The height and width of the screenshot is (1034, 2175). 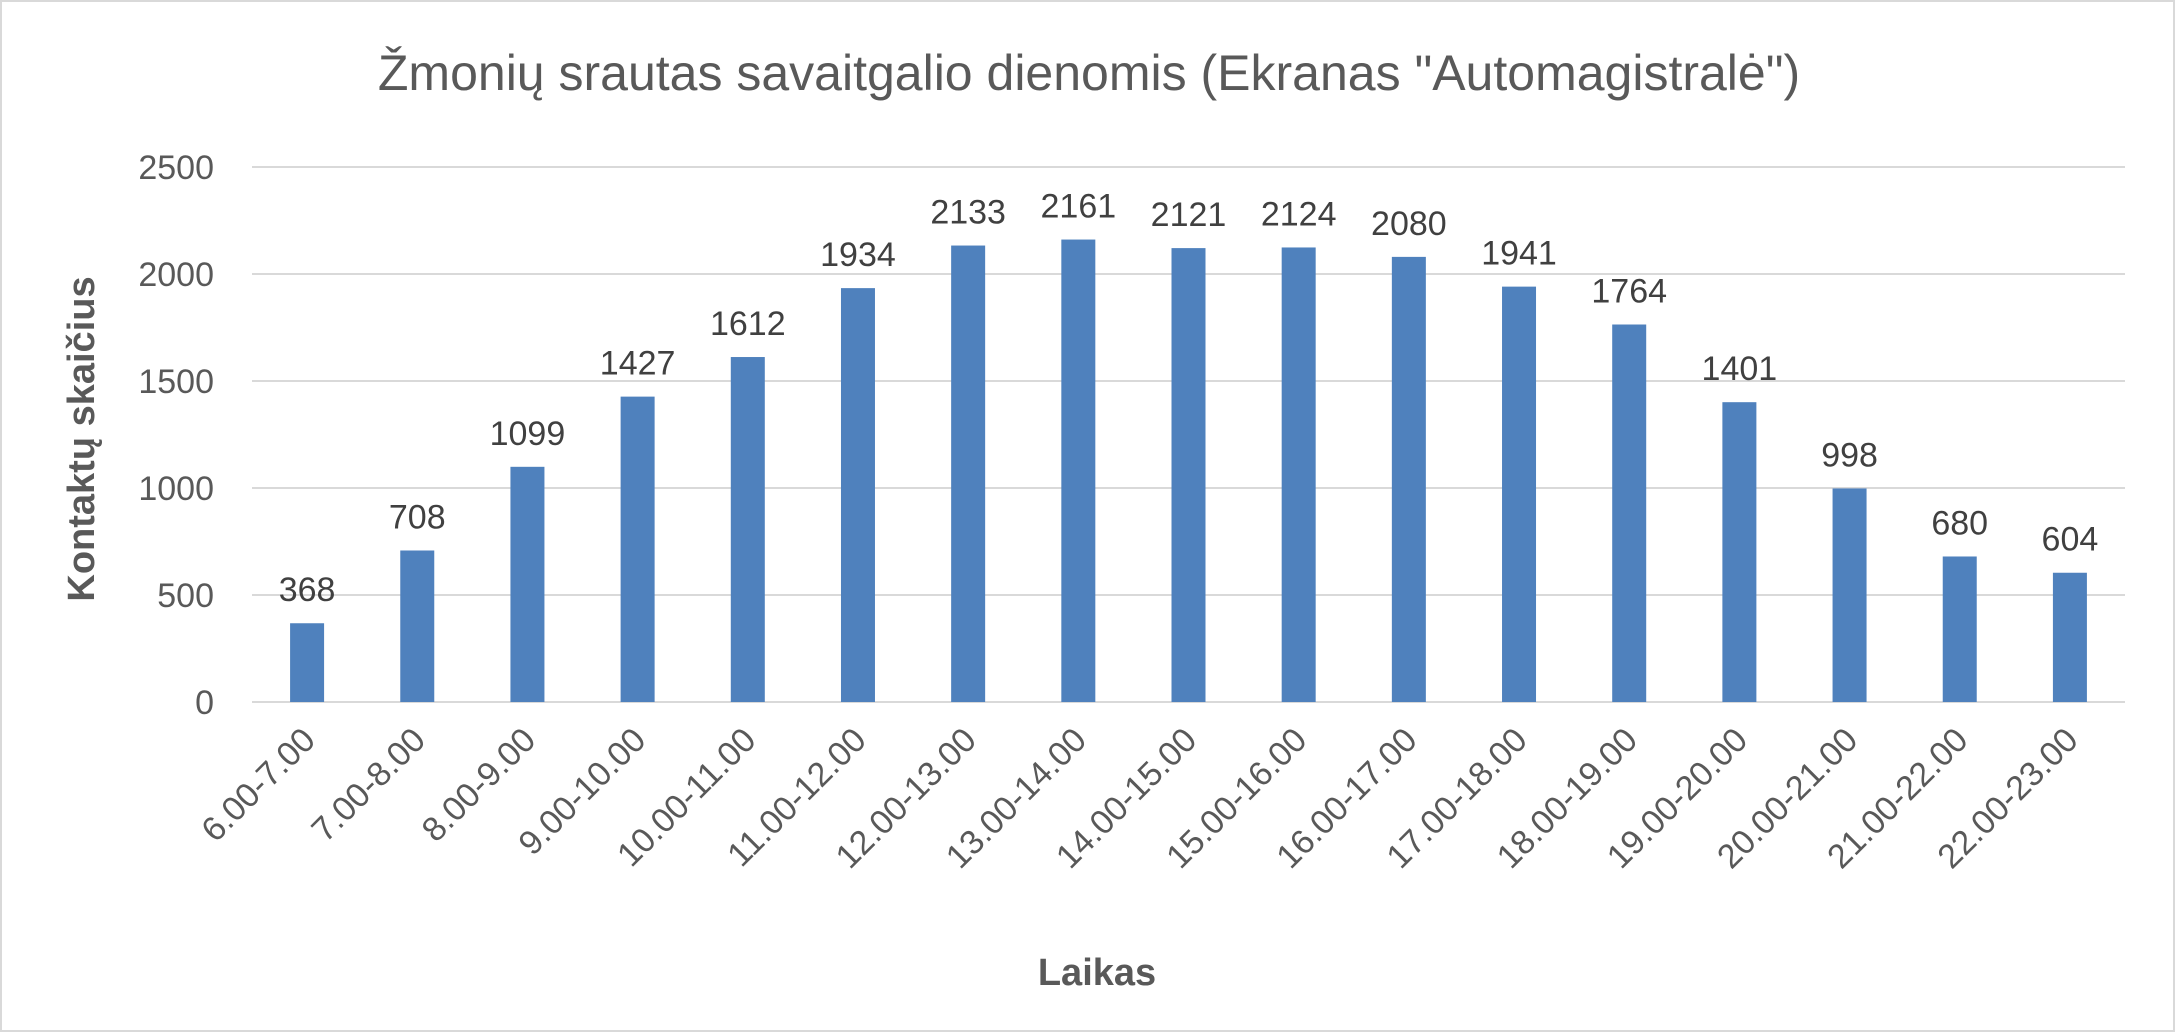 I want to click on data-label: 680, so click(x=1959, y=523).